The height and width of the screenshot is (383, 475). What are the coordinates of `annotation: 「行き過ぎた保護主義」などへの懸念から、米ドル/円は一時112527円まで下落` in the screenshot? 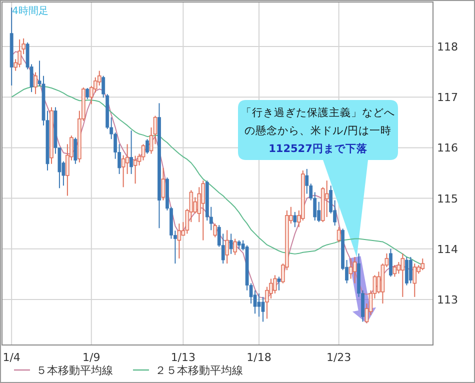 It's located at (318, 130).